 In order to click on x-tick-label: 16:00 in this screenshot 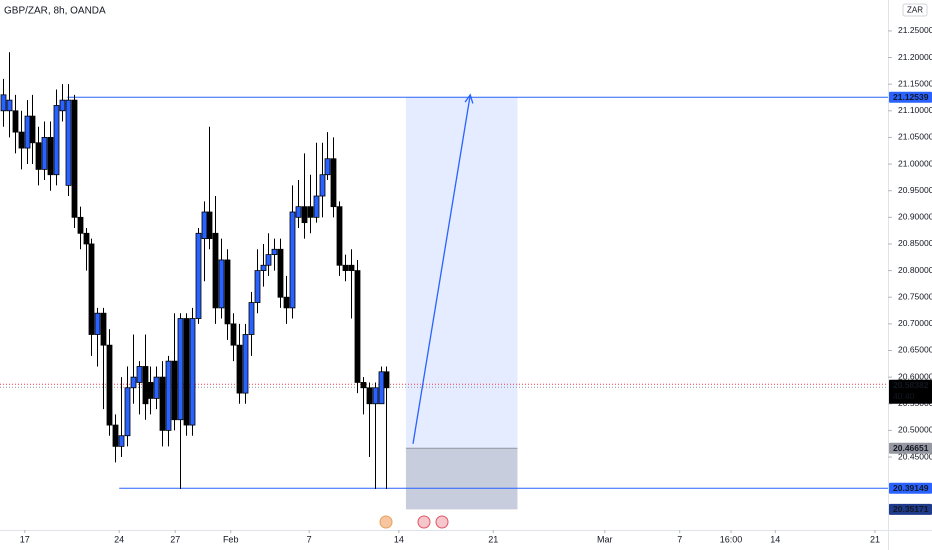, I will do `click(731, 539)`.